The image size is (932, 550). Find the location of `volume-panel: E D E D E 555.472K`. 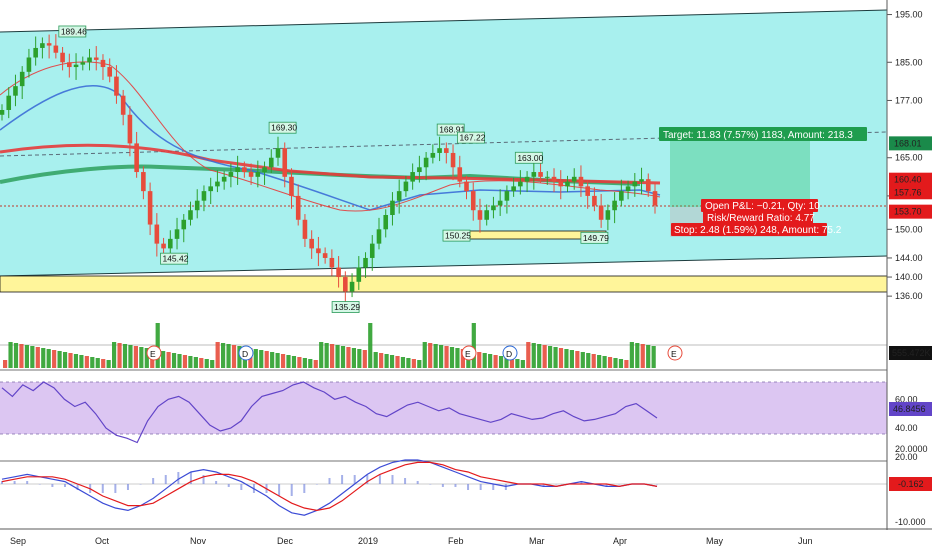

volume-panel: E D E D E 555.472K is located at coordinates (466, 345).